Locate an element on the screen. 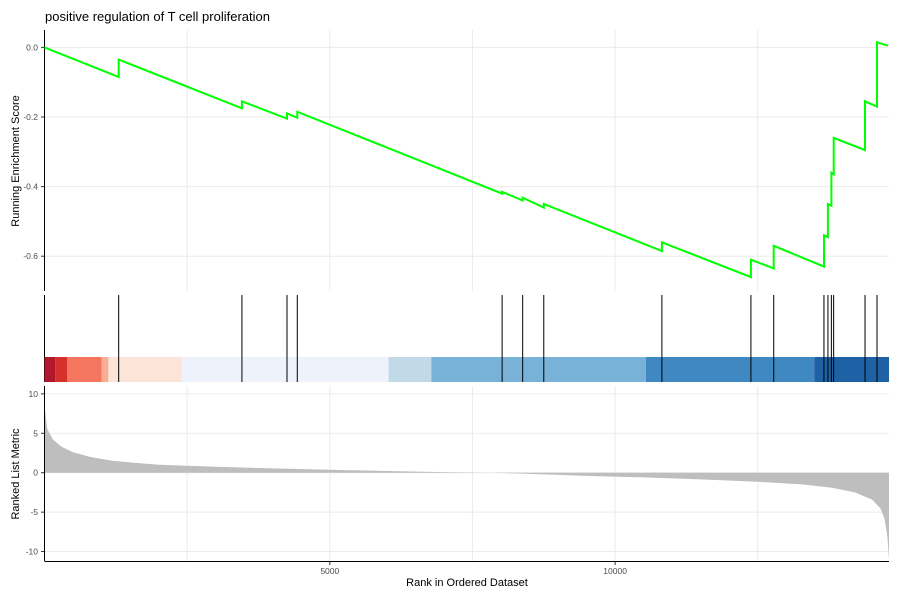 This screenshot has width=900, height=600. y-tick-label: -5 is located at coordinates (34, 512).